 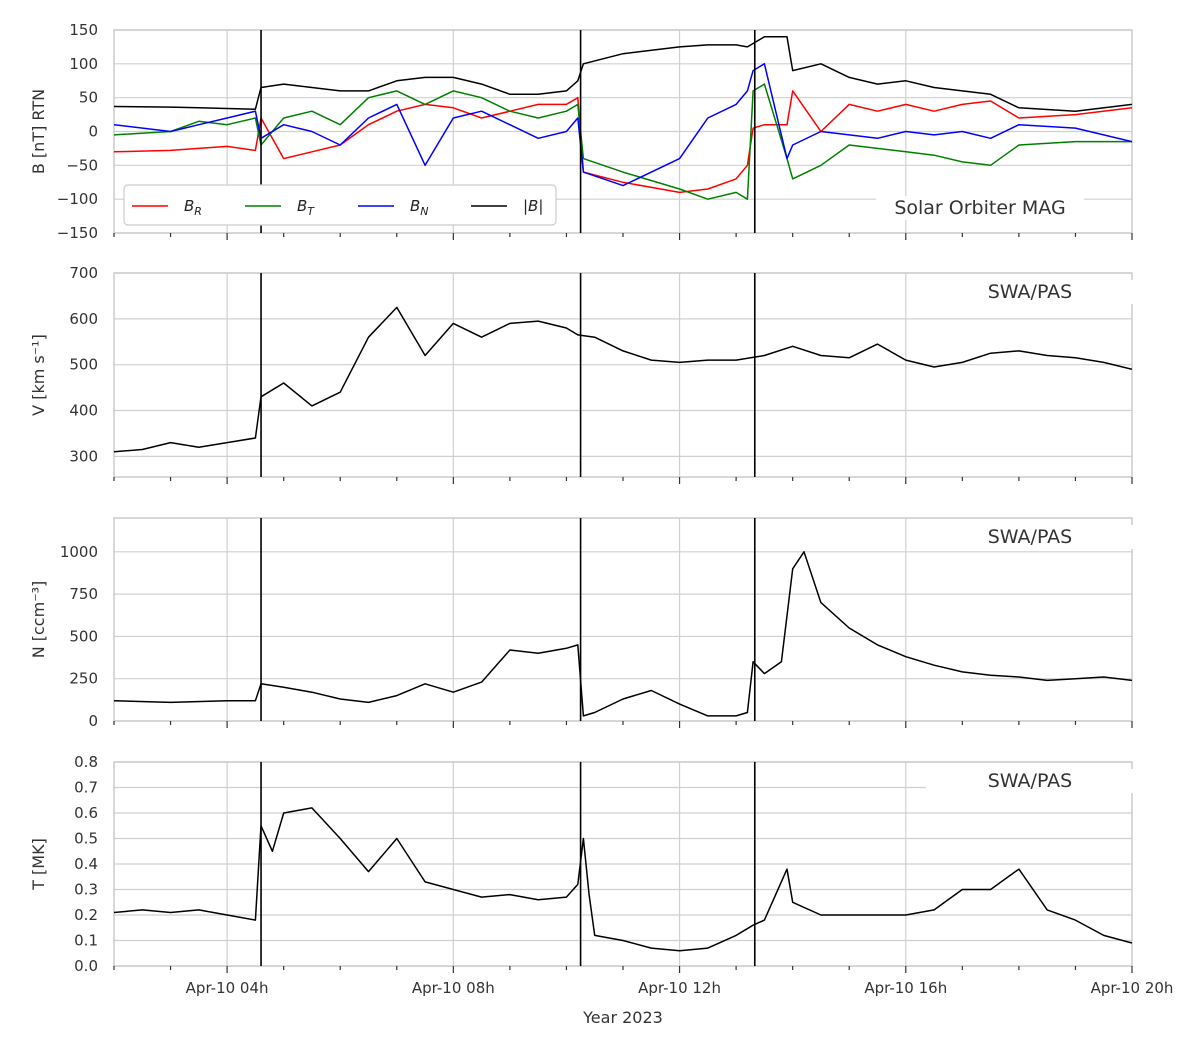 What do you see at coordinates (86, 864) in the screenshot?
I see `y-tick-label: 0.4` at bounding box center [86, 864].